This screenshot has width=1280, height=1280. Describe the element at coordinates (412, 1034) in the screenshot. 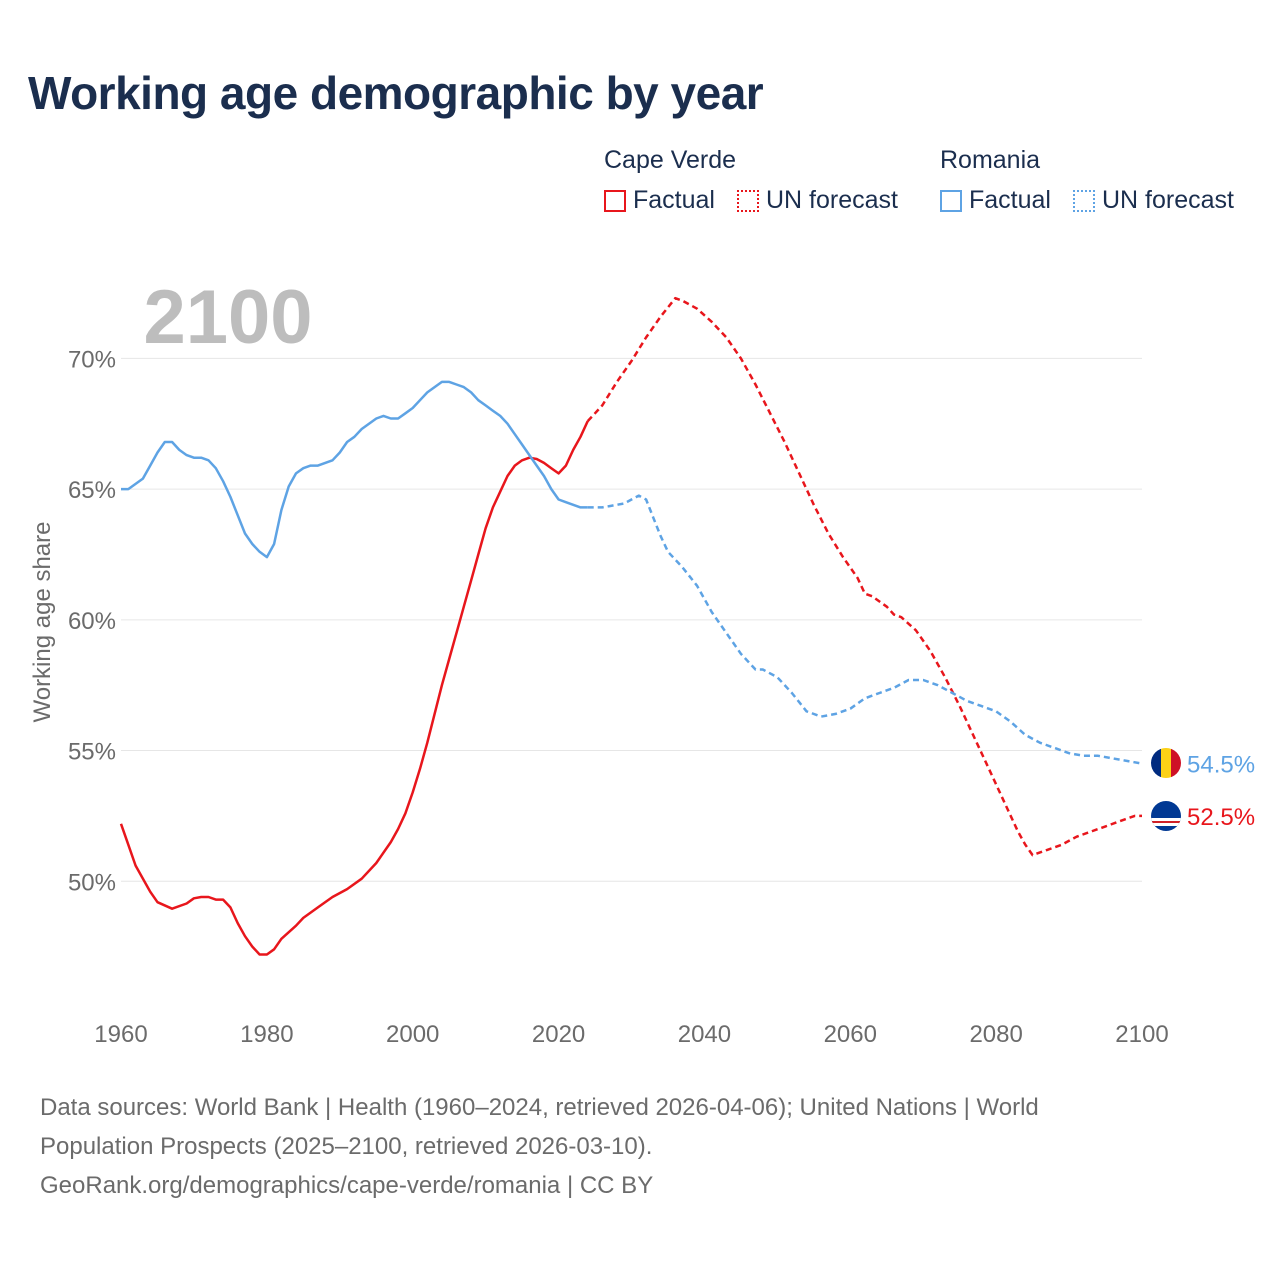

I see `x-tick-label: 2000` at that location.